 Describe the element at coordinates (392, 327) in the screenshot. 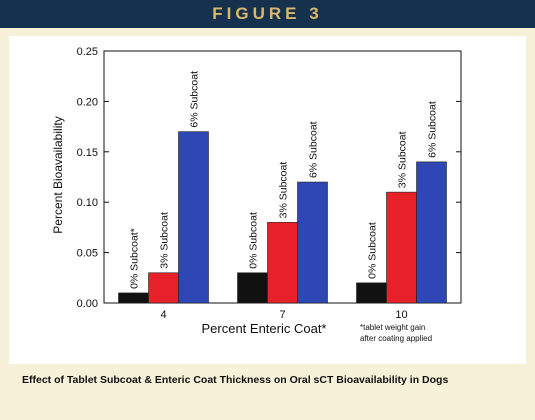

I see `footnote-line-1: *tablet weight gain` at that location.